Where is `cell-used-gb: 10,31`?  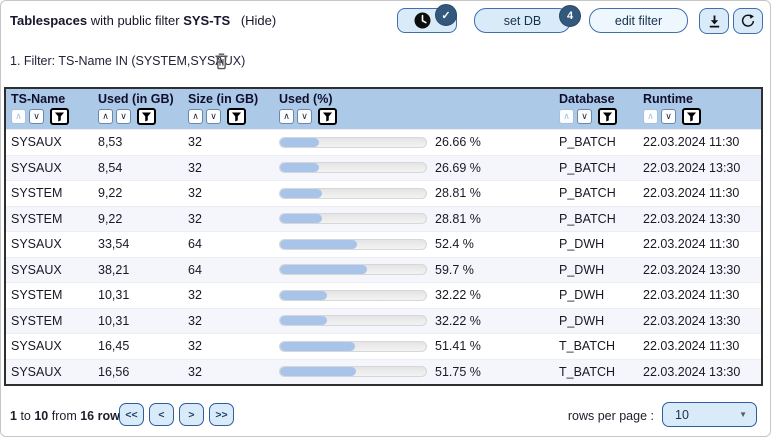 cell-used-gb: 10,31 is located at coordinates (114, 295).